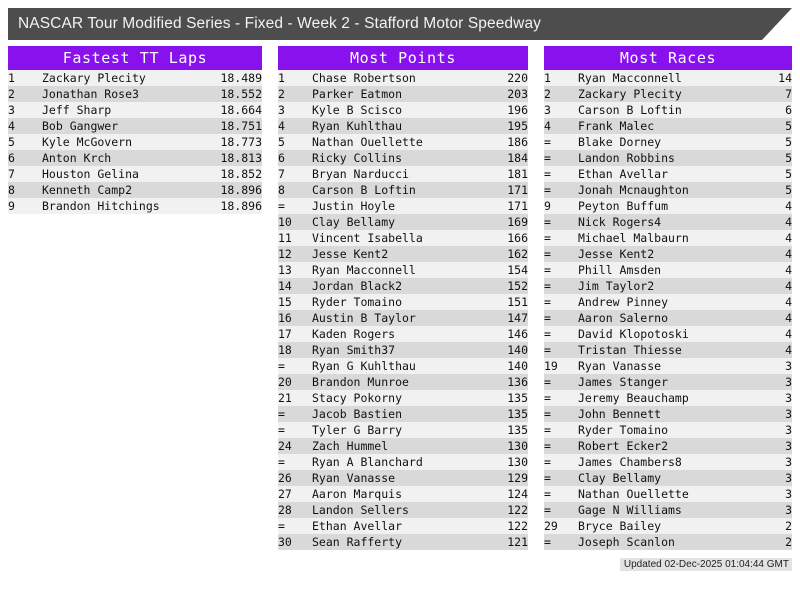  I want to click on row-driver-name: Jesse Kent2, so click(616, 254).